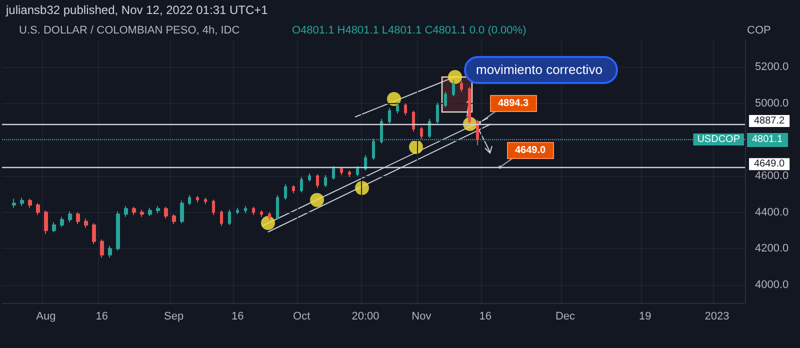  I want to click on x-tick-label: 19, so click(645, 316).